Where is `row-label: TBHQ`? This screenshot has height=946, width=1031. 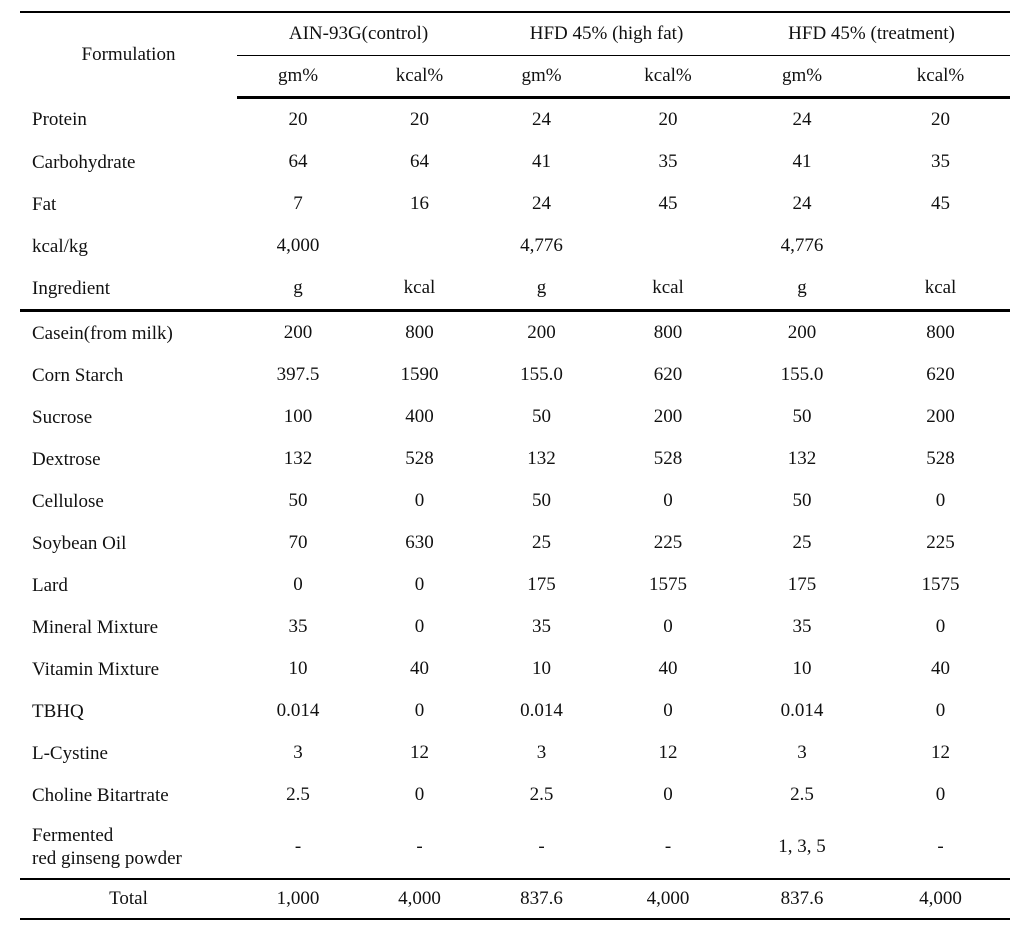 row-label: TBHQ is located at coordinates (58, 711).